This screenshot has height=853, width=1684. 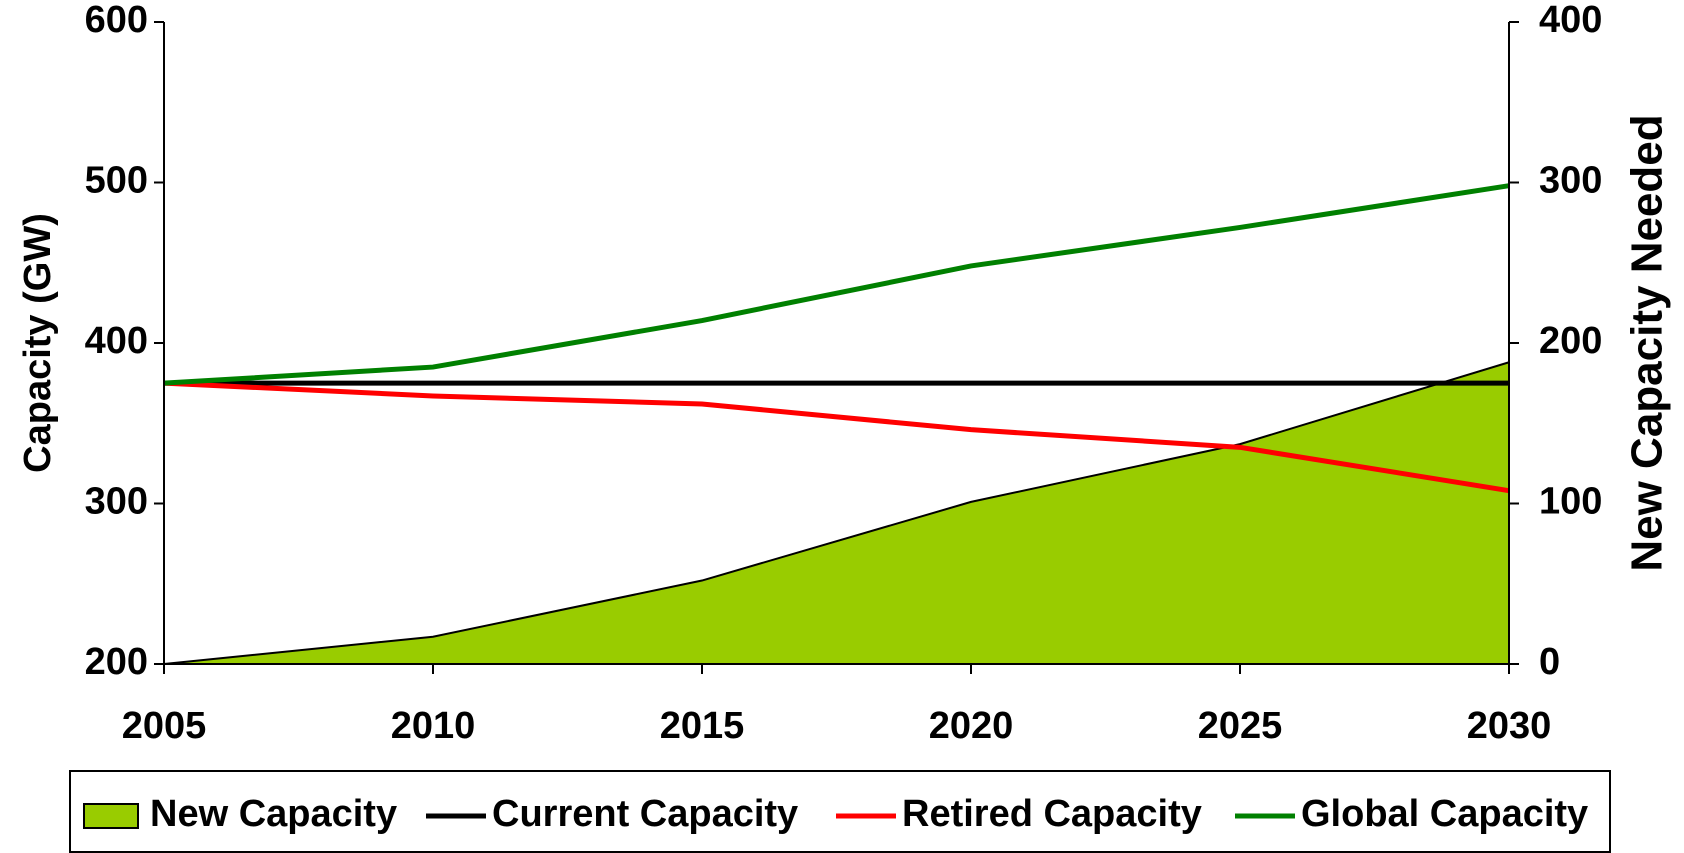 What do you see at coordinates (1549, 662) in the screenshot?
I see `y2-tick-label: 0` at bounding box center [1549, 662].